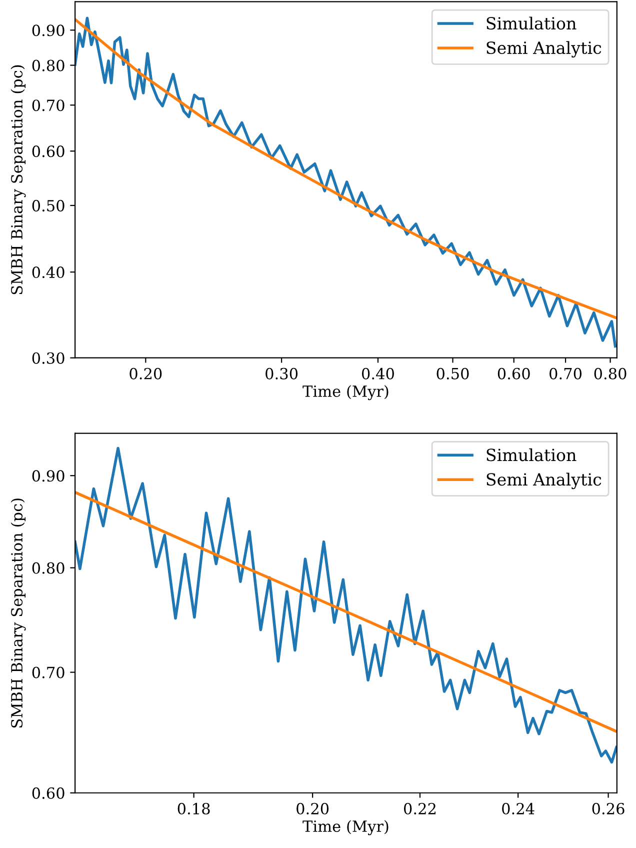 The height and width of the screenshot is (848, 636). I want to click on x-tick-label: 0.26, so click(608, 808).